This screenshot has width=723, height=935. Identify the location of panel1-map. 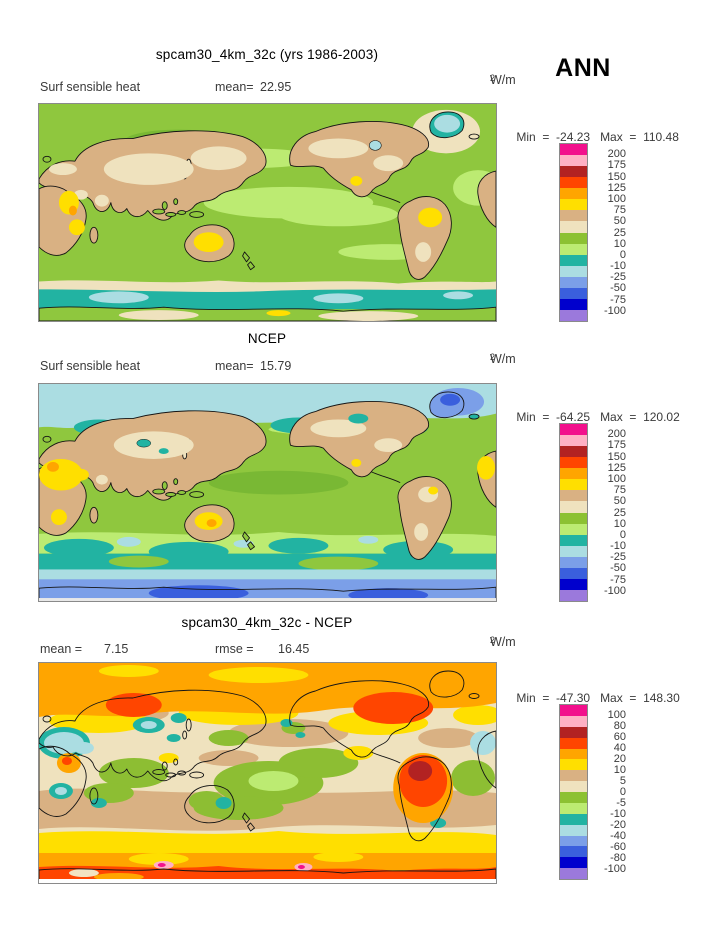
(267, 212).